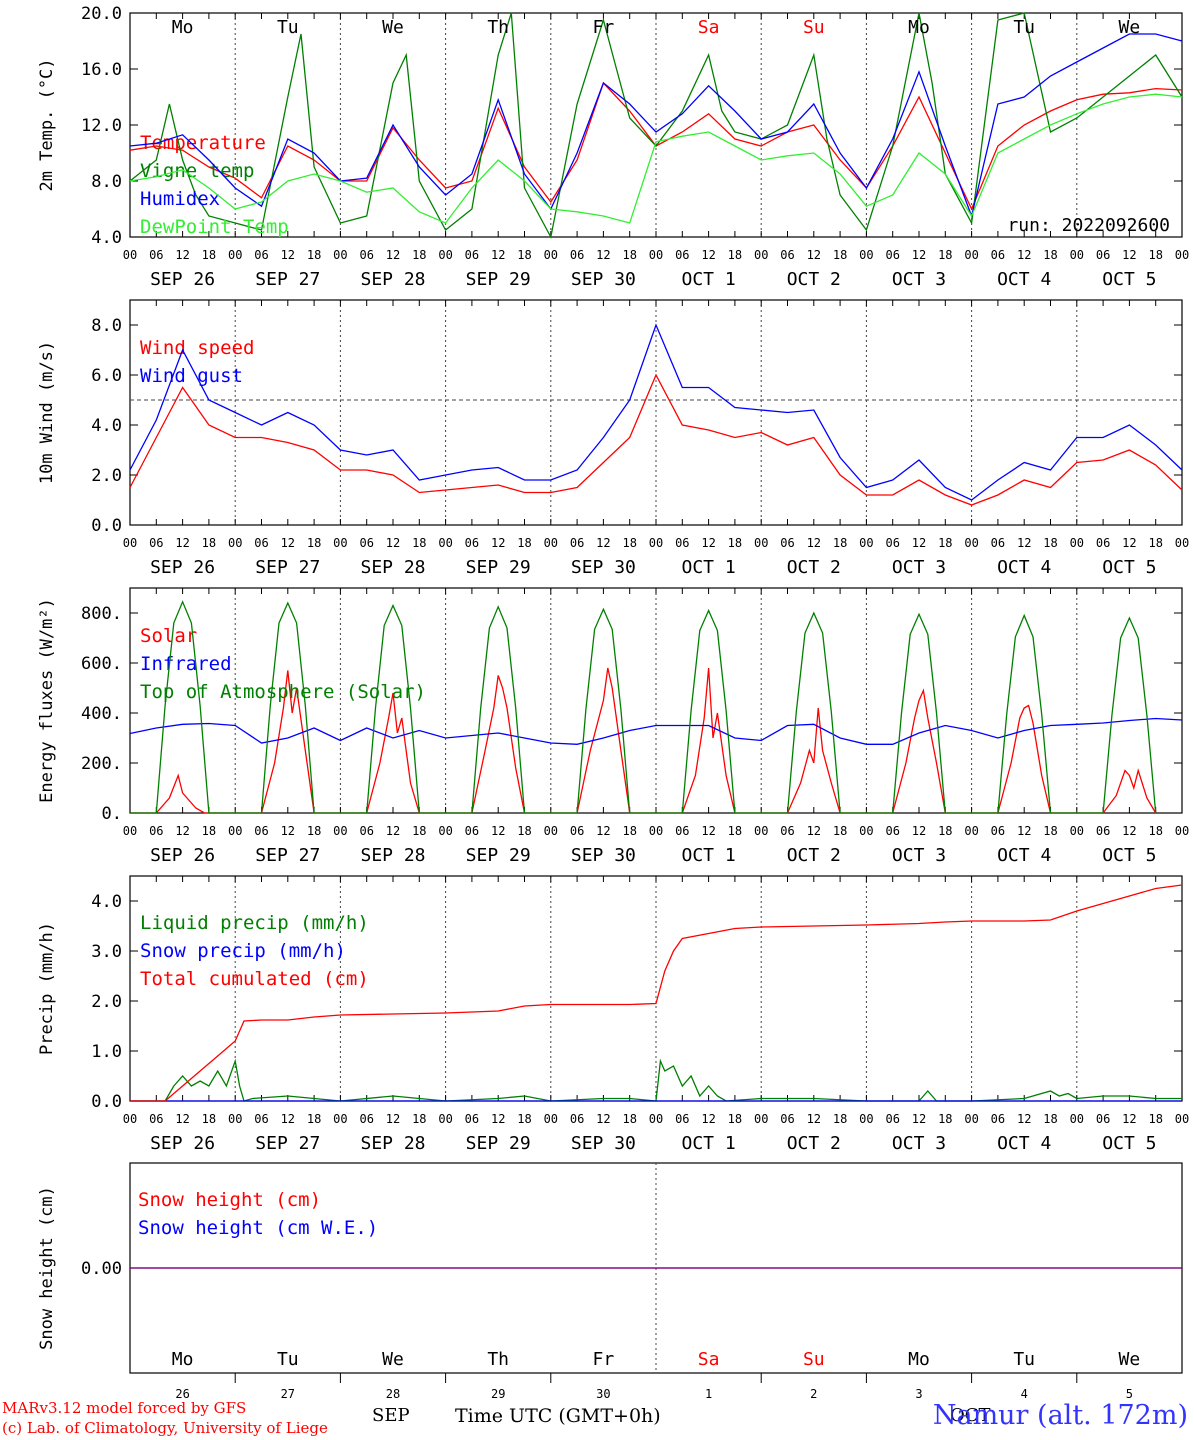  I want to click on legend-label: Top of Atmosphere (Solar), so click(283, 692).